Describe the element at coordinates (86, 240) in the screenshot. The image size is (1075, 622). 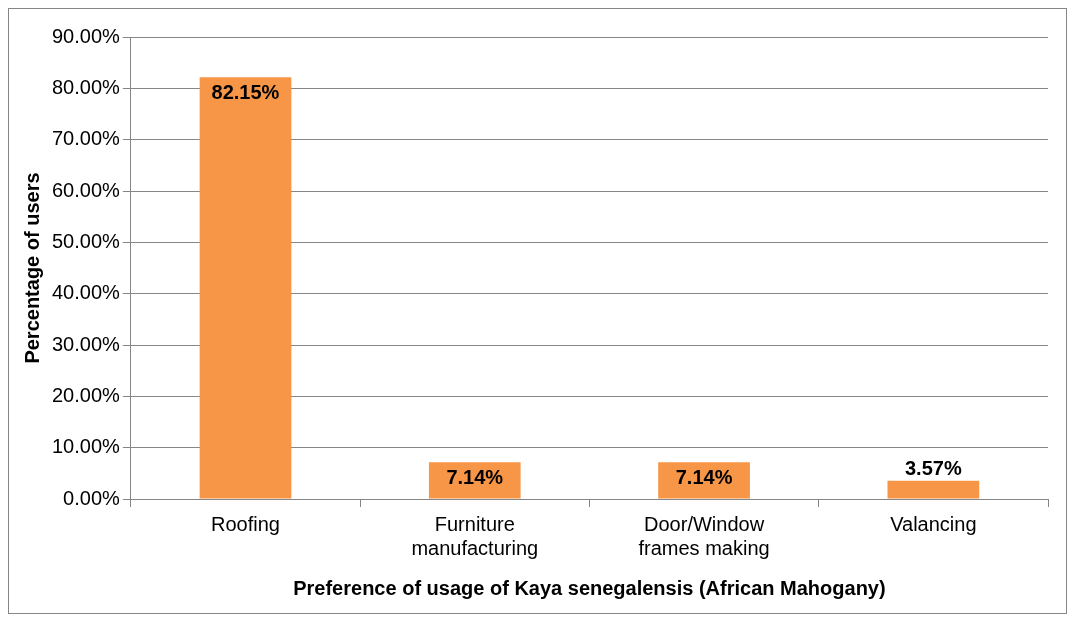
I see `y-tick-label: 50.00%` at that location.